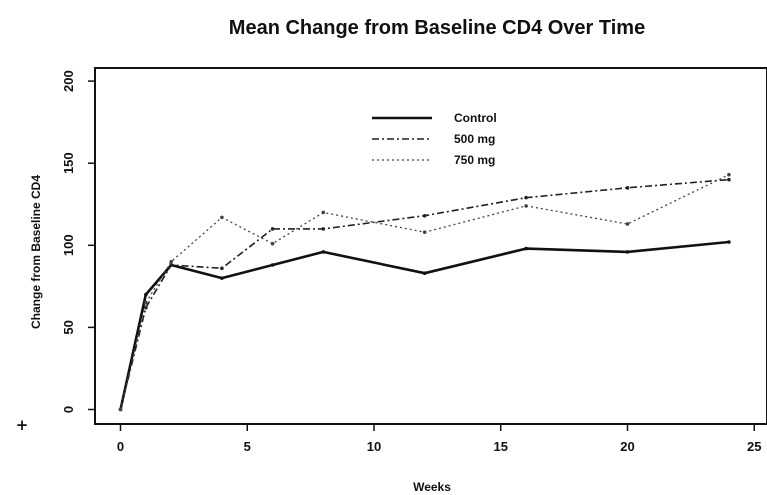 This screenshot has width=767, height=495. Describe the element at coordinates (627, 446) in the screenshot. I see `x-tick-label: 20` at that location.